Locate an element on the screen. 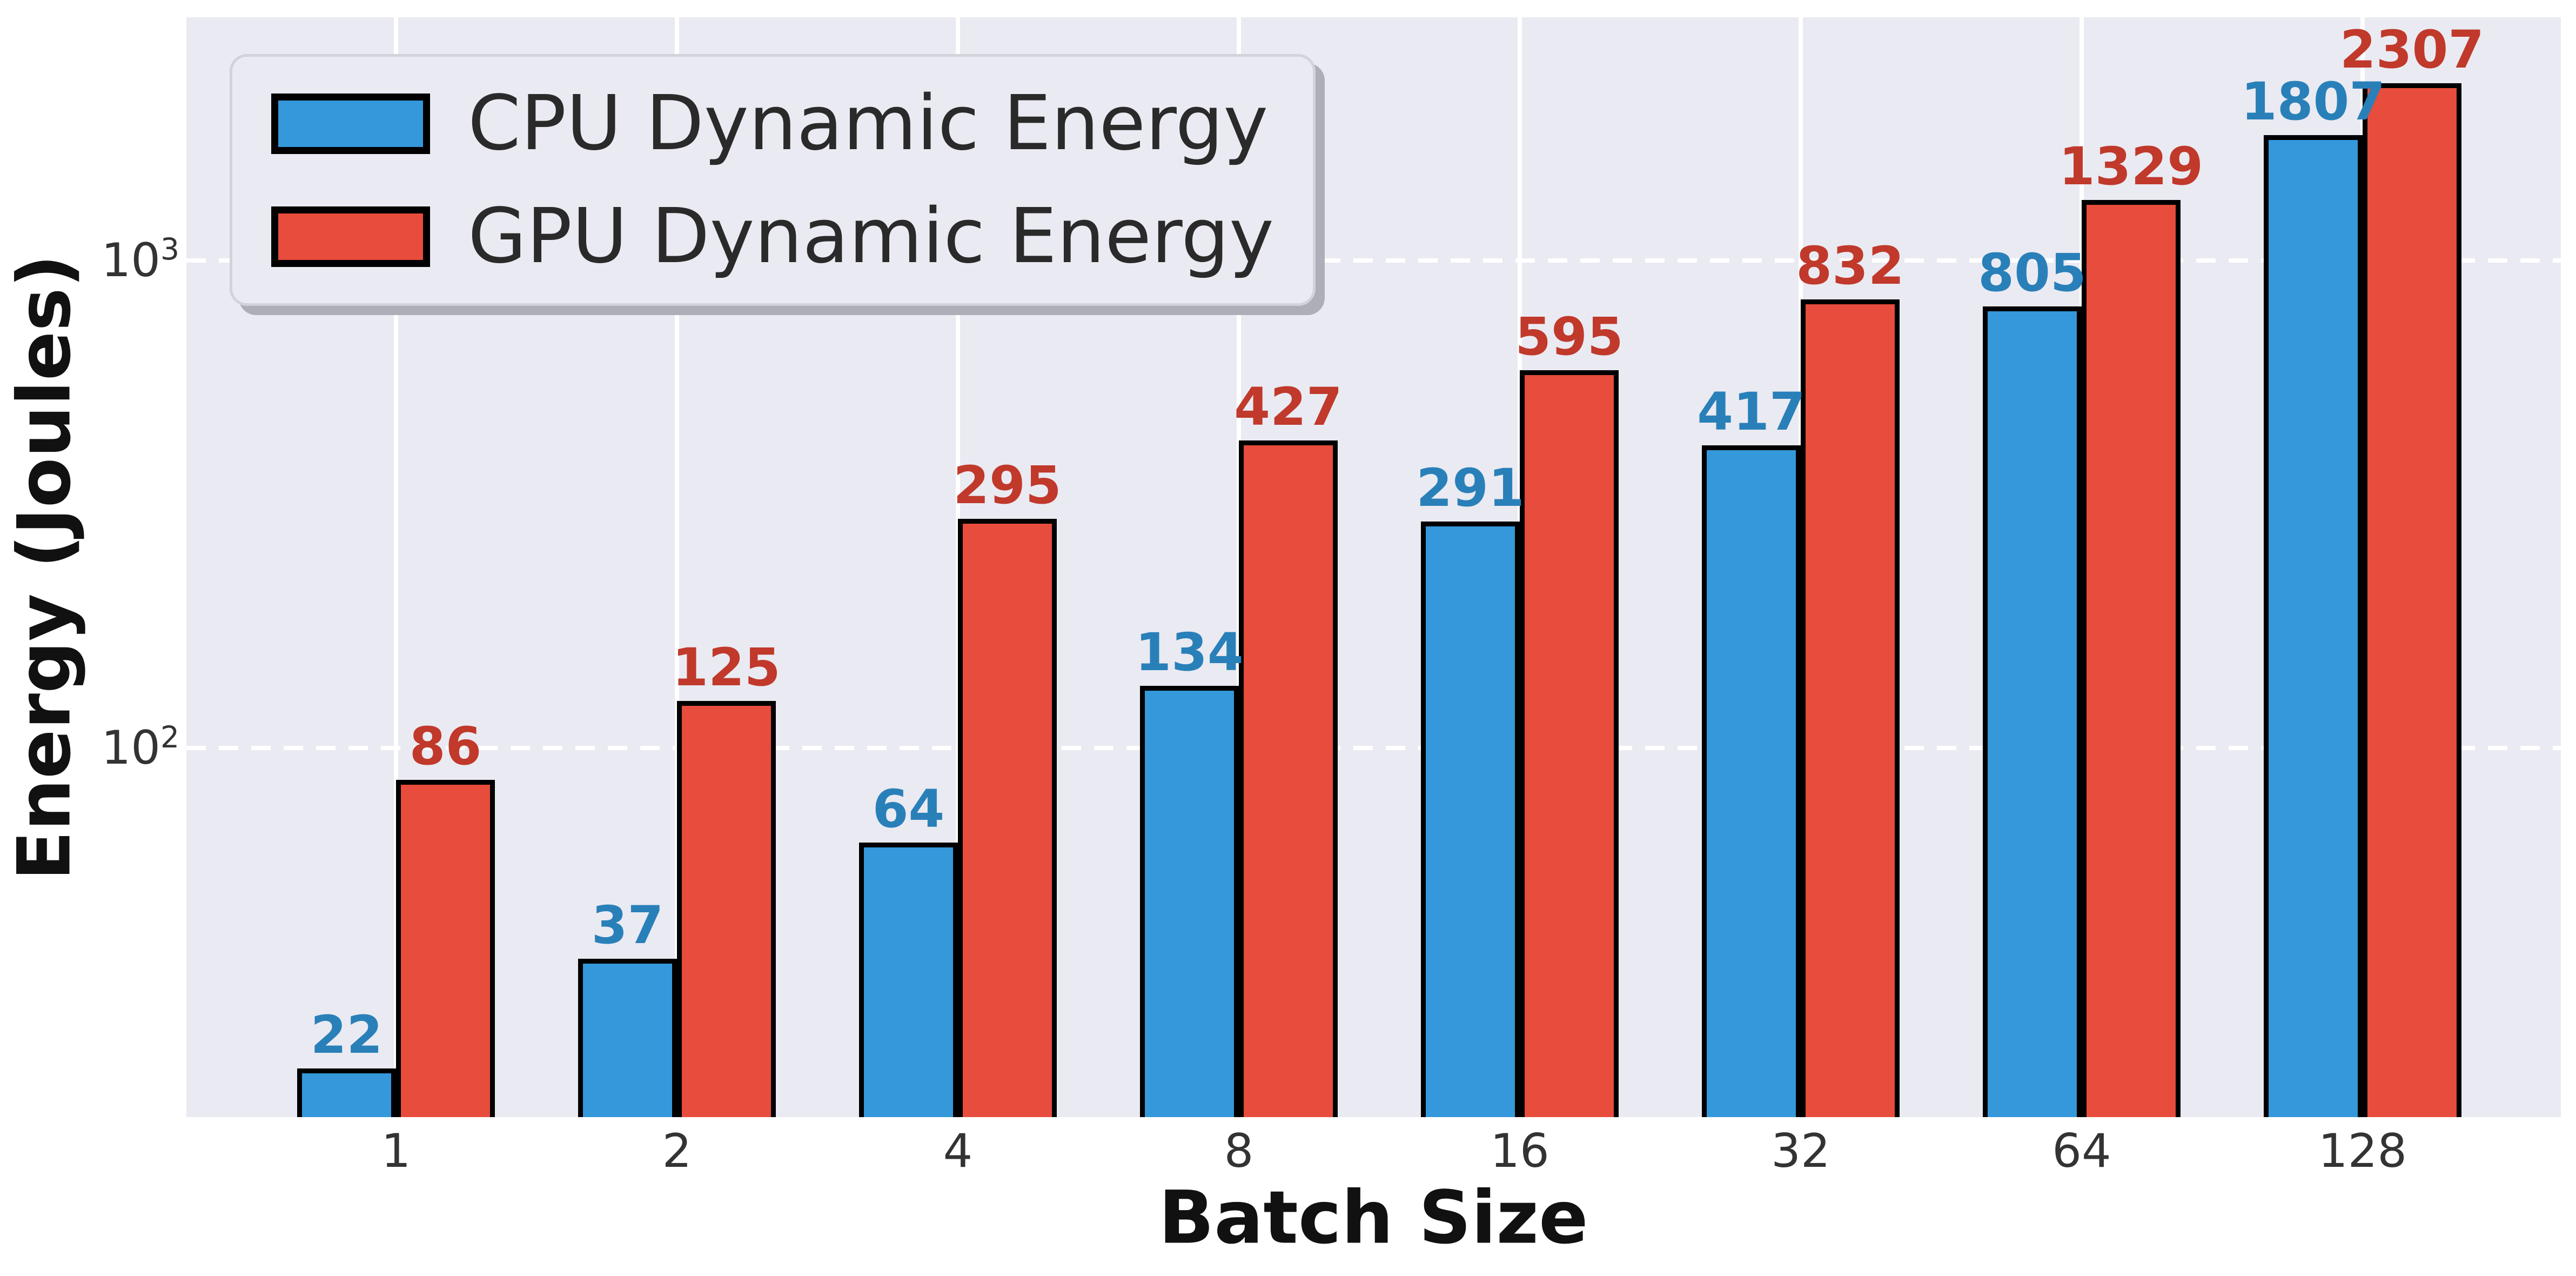  x-tick-label-8: 8 is located at coordinates (1239, 1151).